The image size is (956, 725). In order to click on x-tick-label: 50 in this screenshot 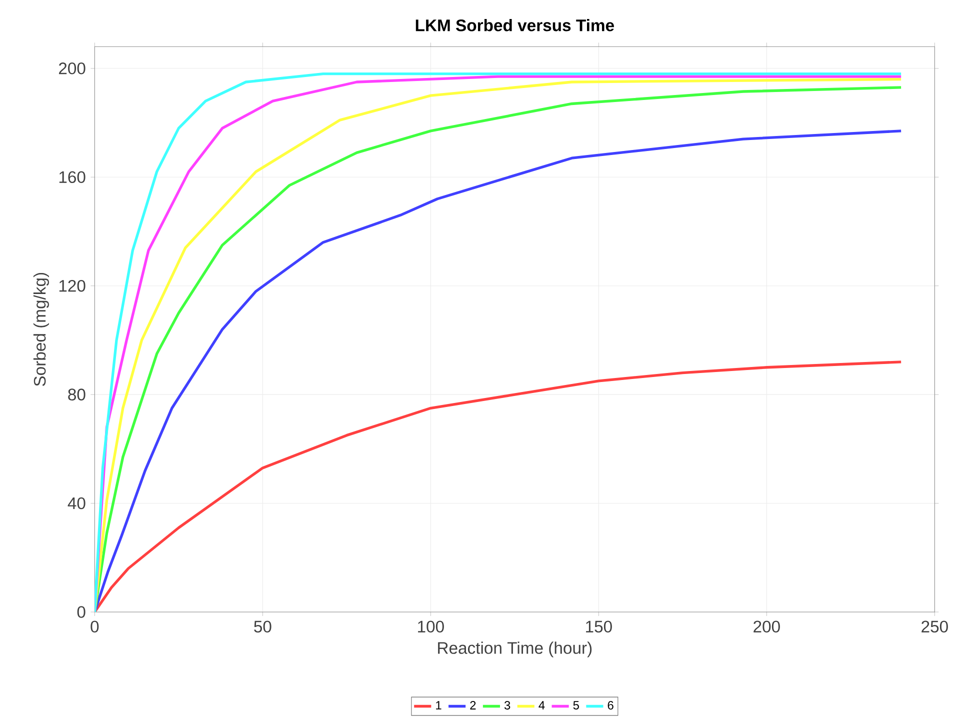, I will do `click(263, 626)`.